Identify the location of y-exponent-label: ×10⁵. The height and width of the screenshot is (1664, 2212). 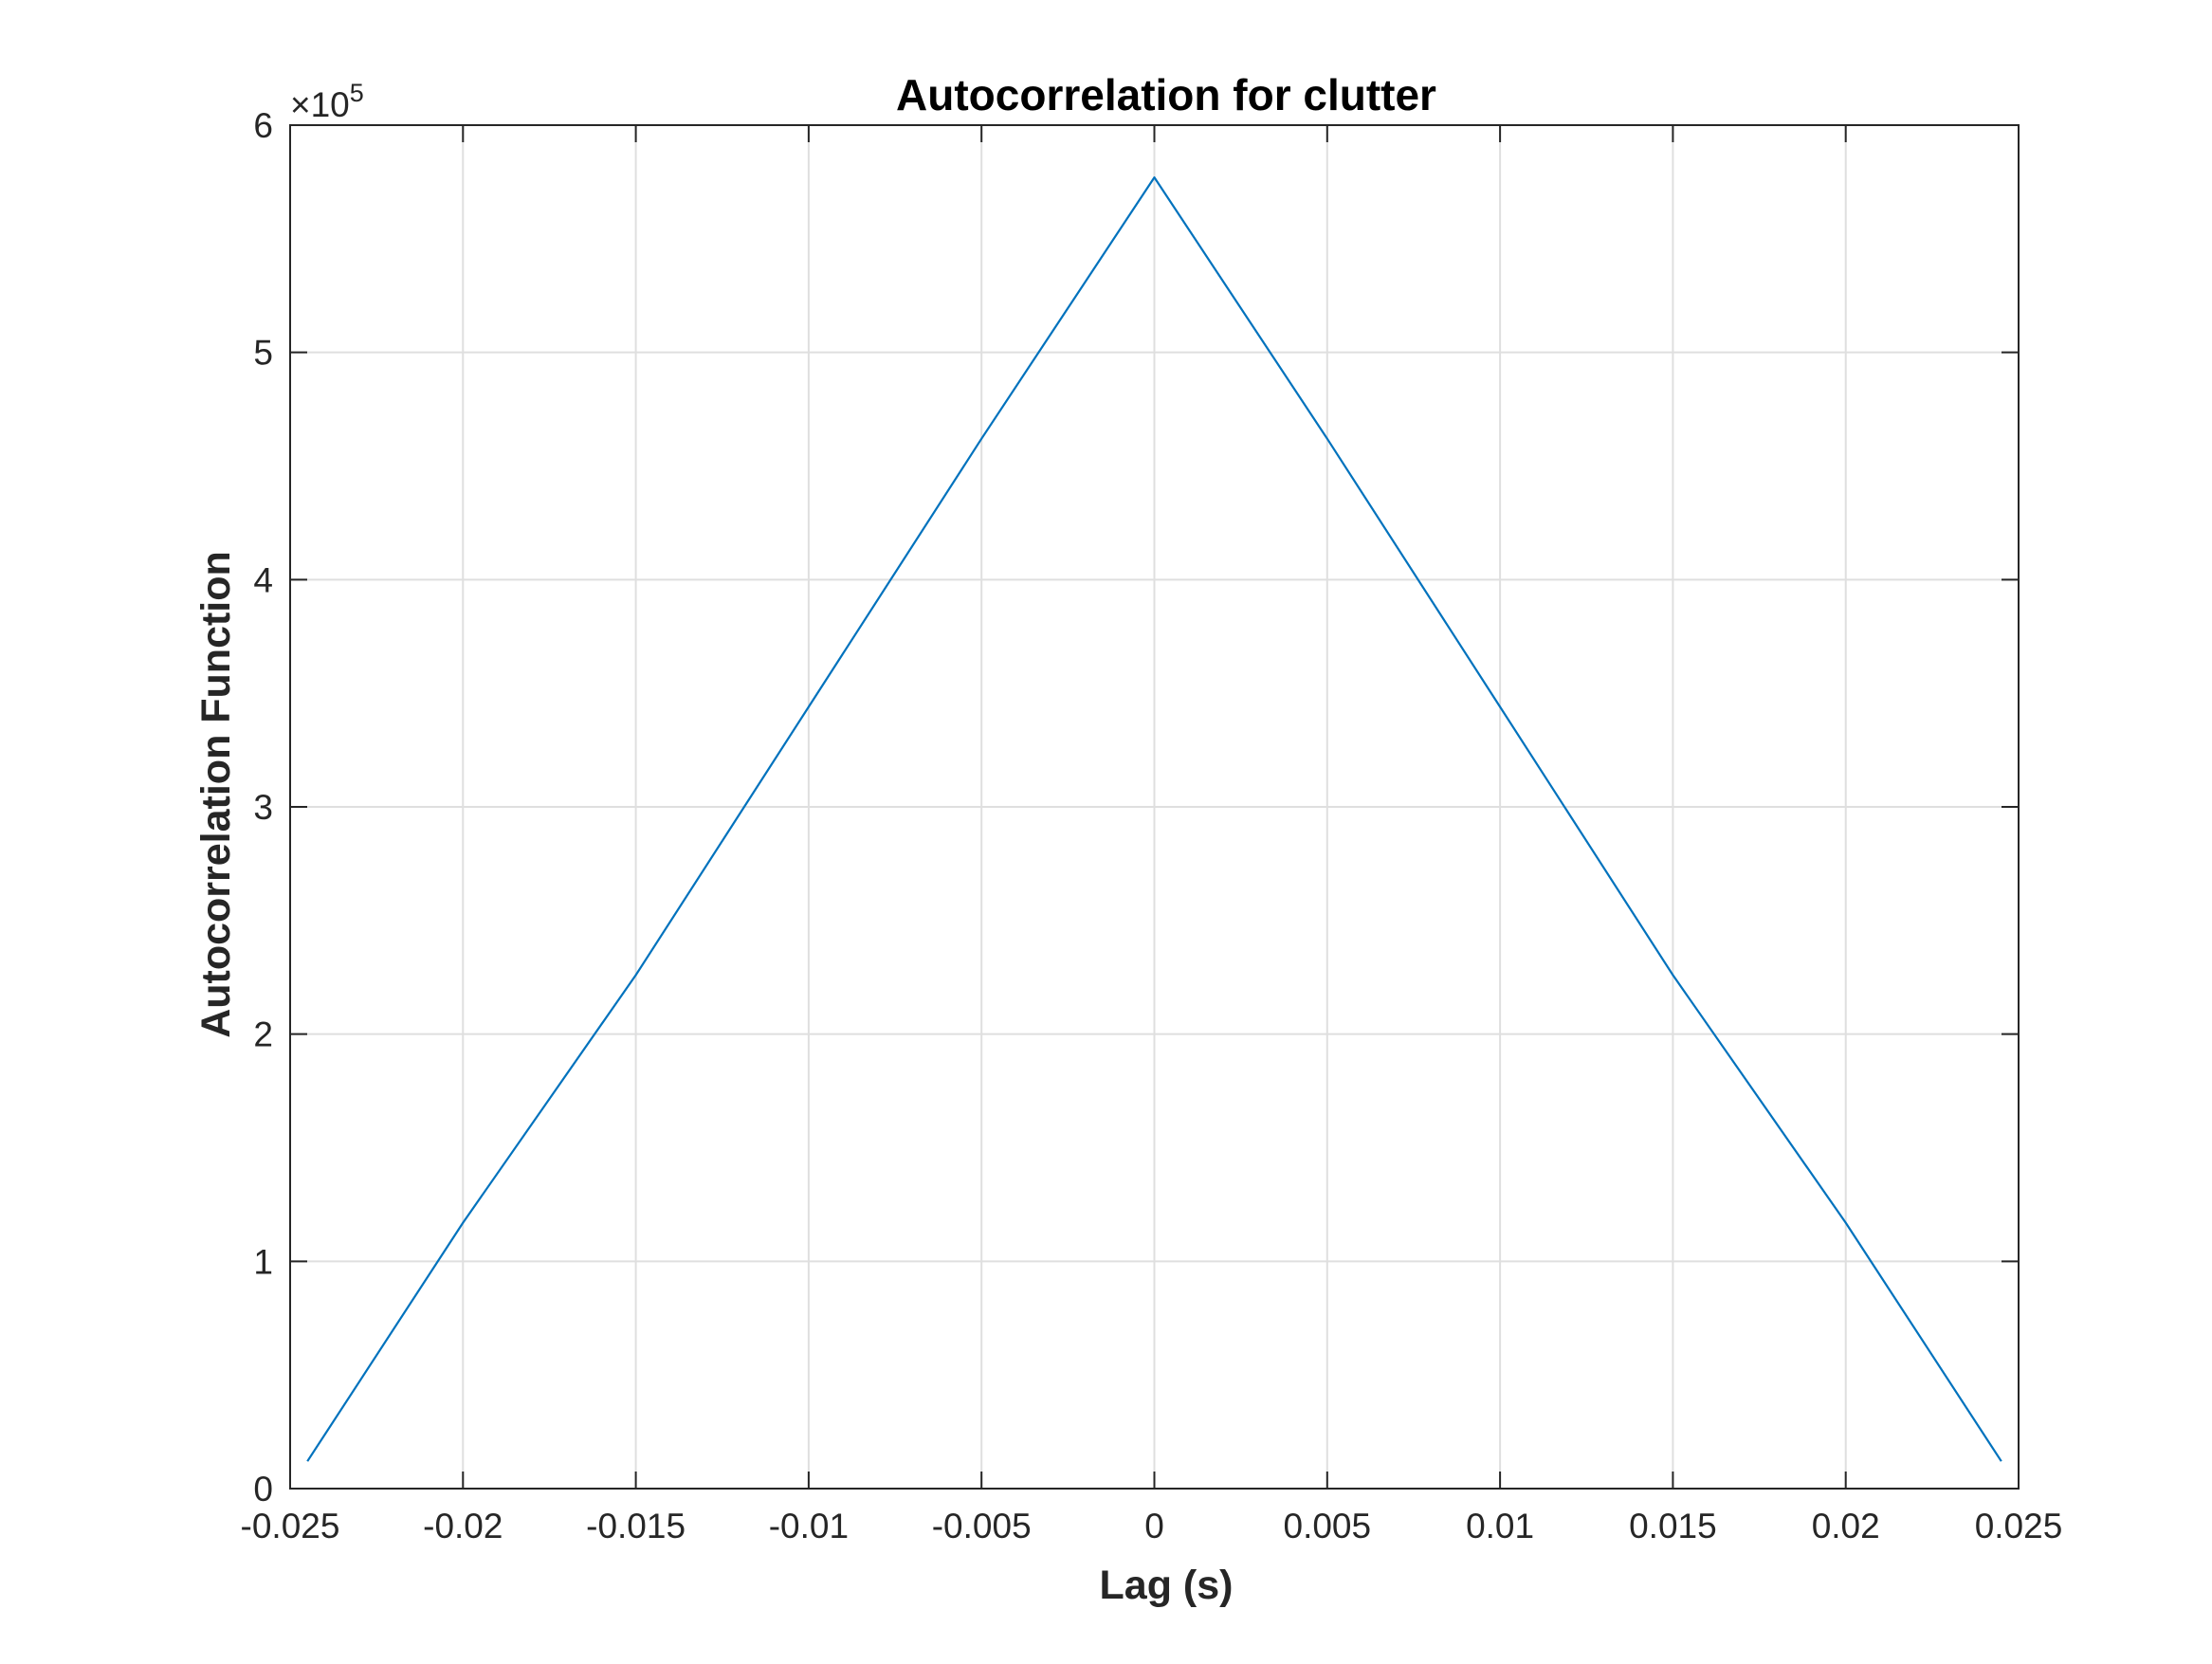
(327, 101).